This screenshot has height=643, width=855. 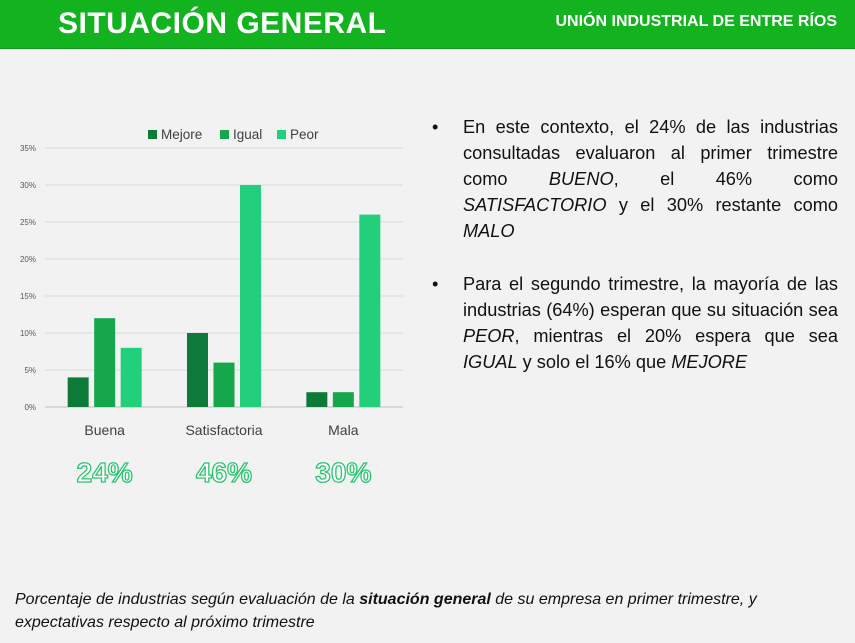 What do you see at coordinates (535, 205) in the screenshot?
I see `bullet-text-part: SATISFACTORIO` at bounding box center [535, 205].